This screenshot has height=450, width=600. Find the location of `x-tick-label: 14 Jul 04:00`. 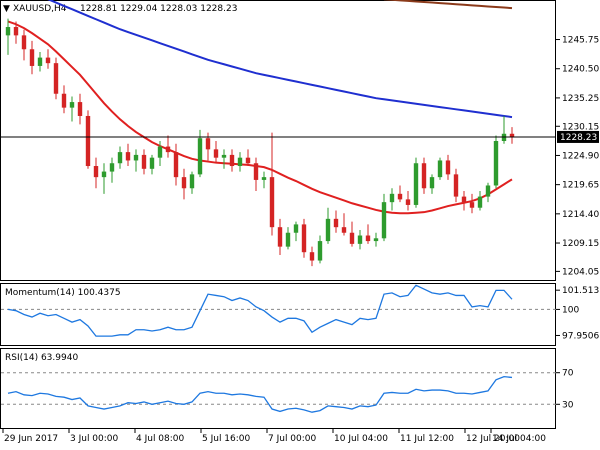

x-tick-label: 14 Jul 04:00 is located at coordinates (519, 439).